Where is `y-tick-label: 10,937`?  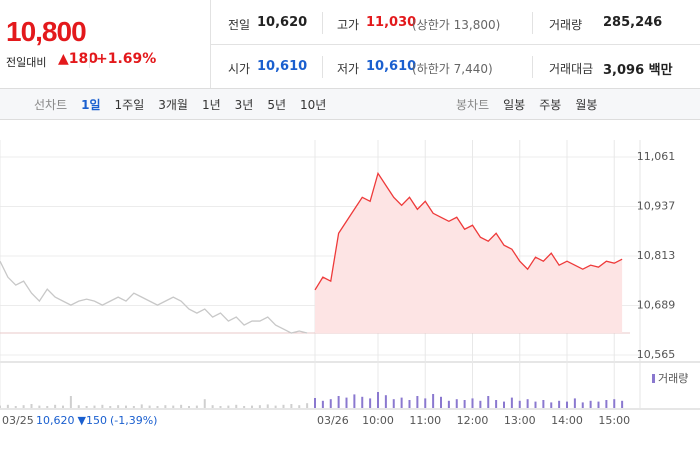 y-tick-label: 10,937 is located at coordinates (656, 206).